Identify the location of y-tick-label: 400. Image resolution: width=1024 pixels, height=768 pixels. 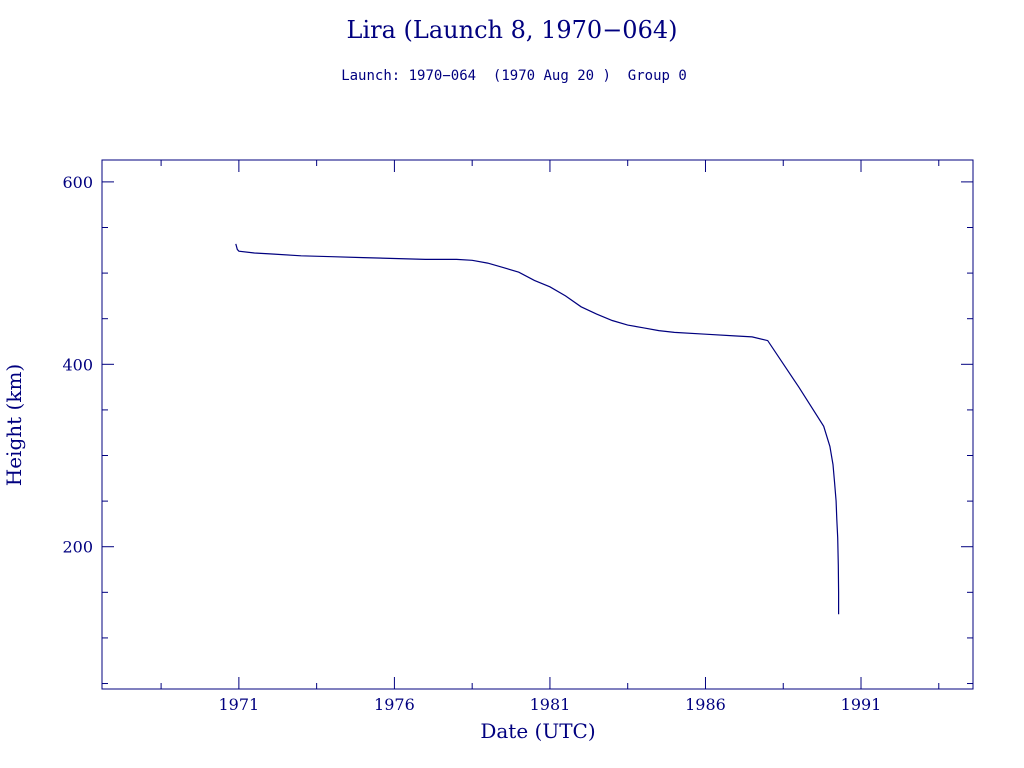
(77, 364).